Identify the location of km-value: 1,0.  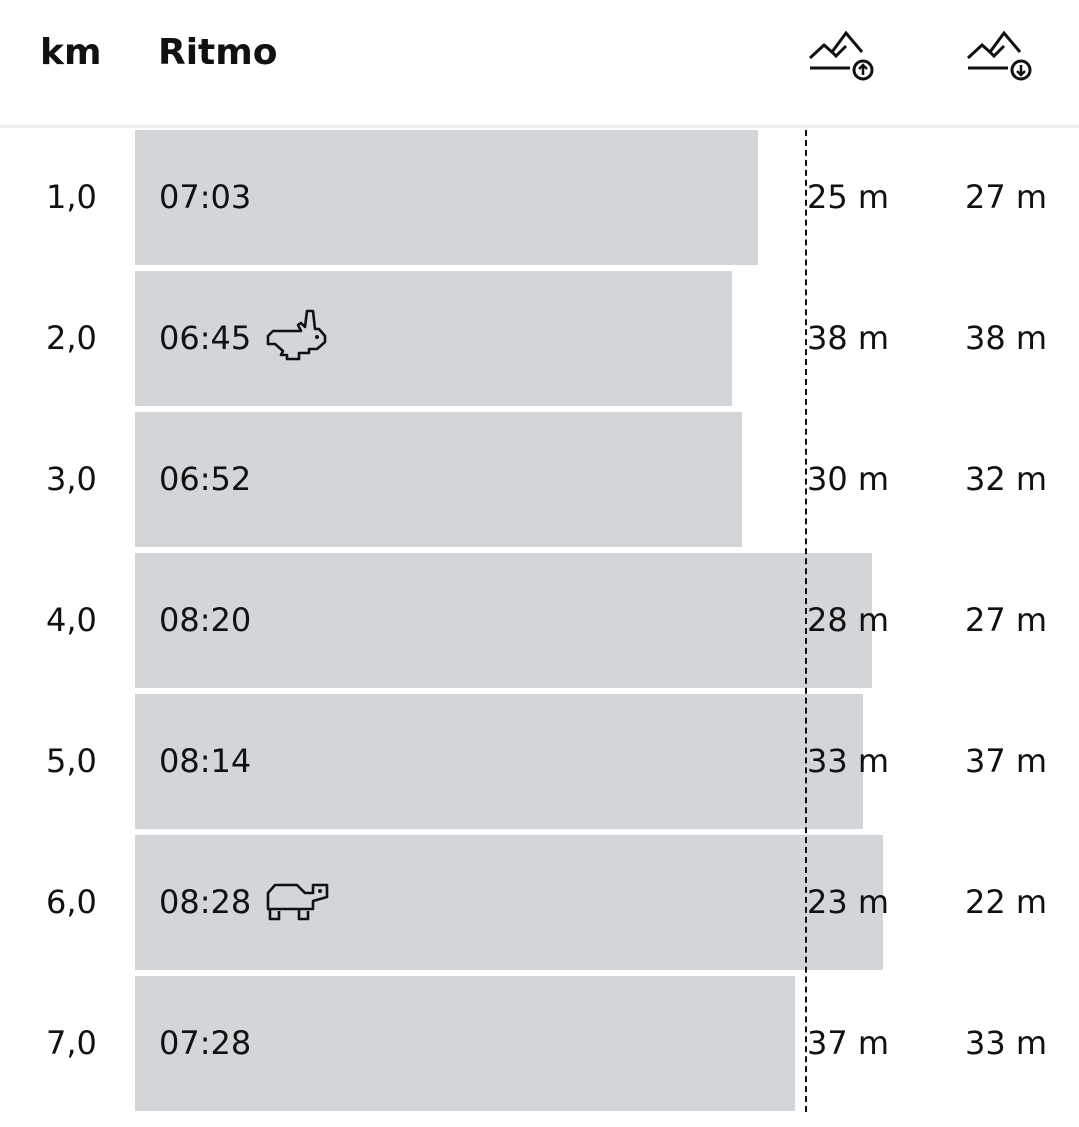
(71, 197).